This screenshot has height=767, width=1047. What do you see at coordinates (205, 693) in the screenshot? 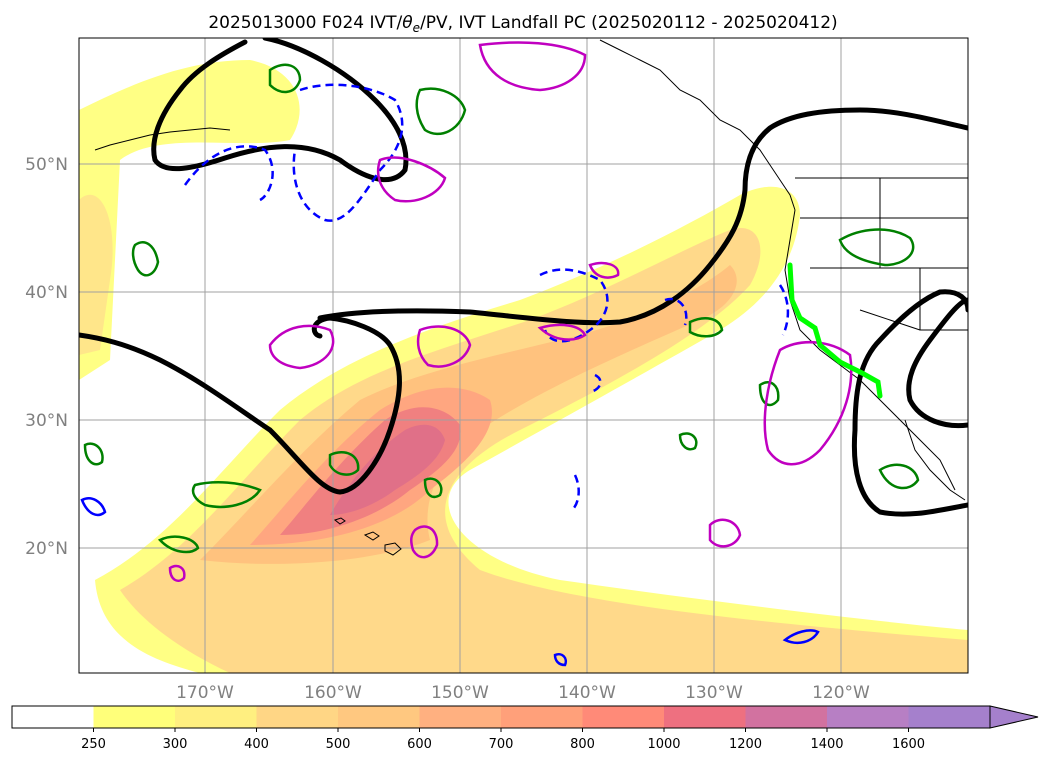
I see `lon-label: 170°W` at bounding box center [205, 693].